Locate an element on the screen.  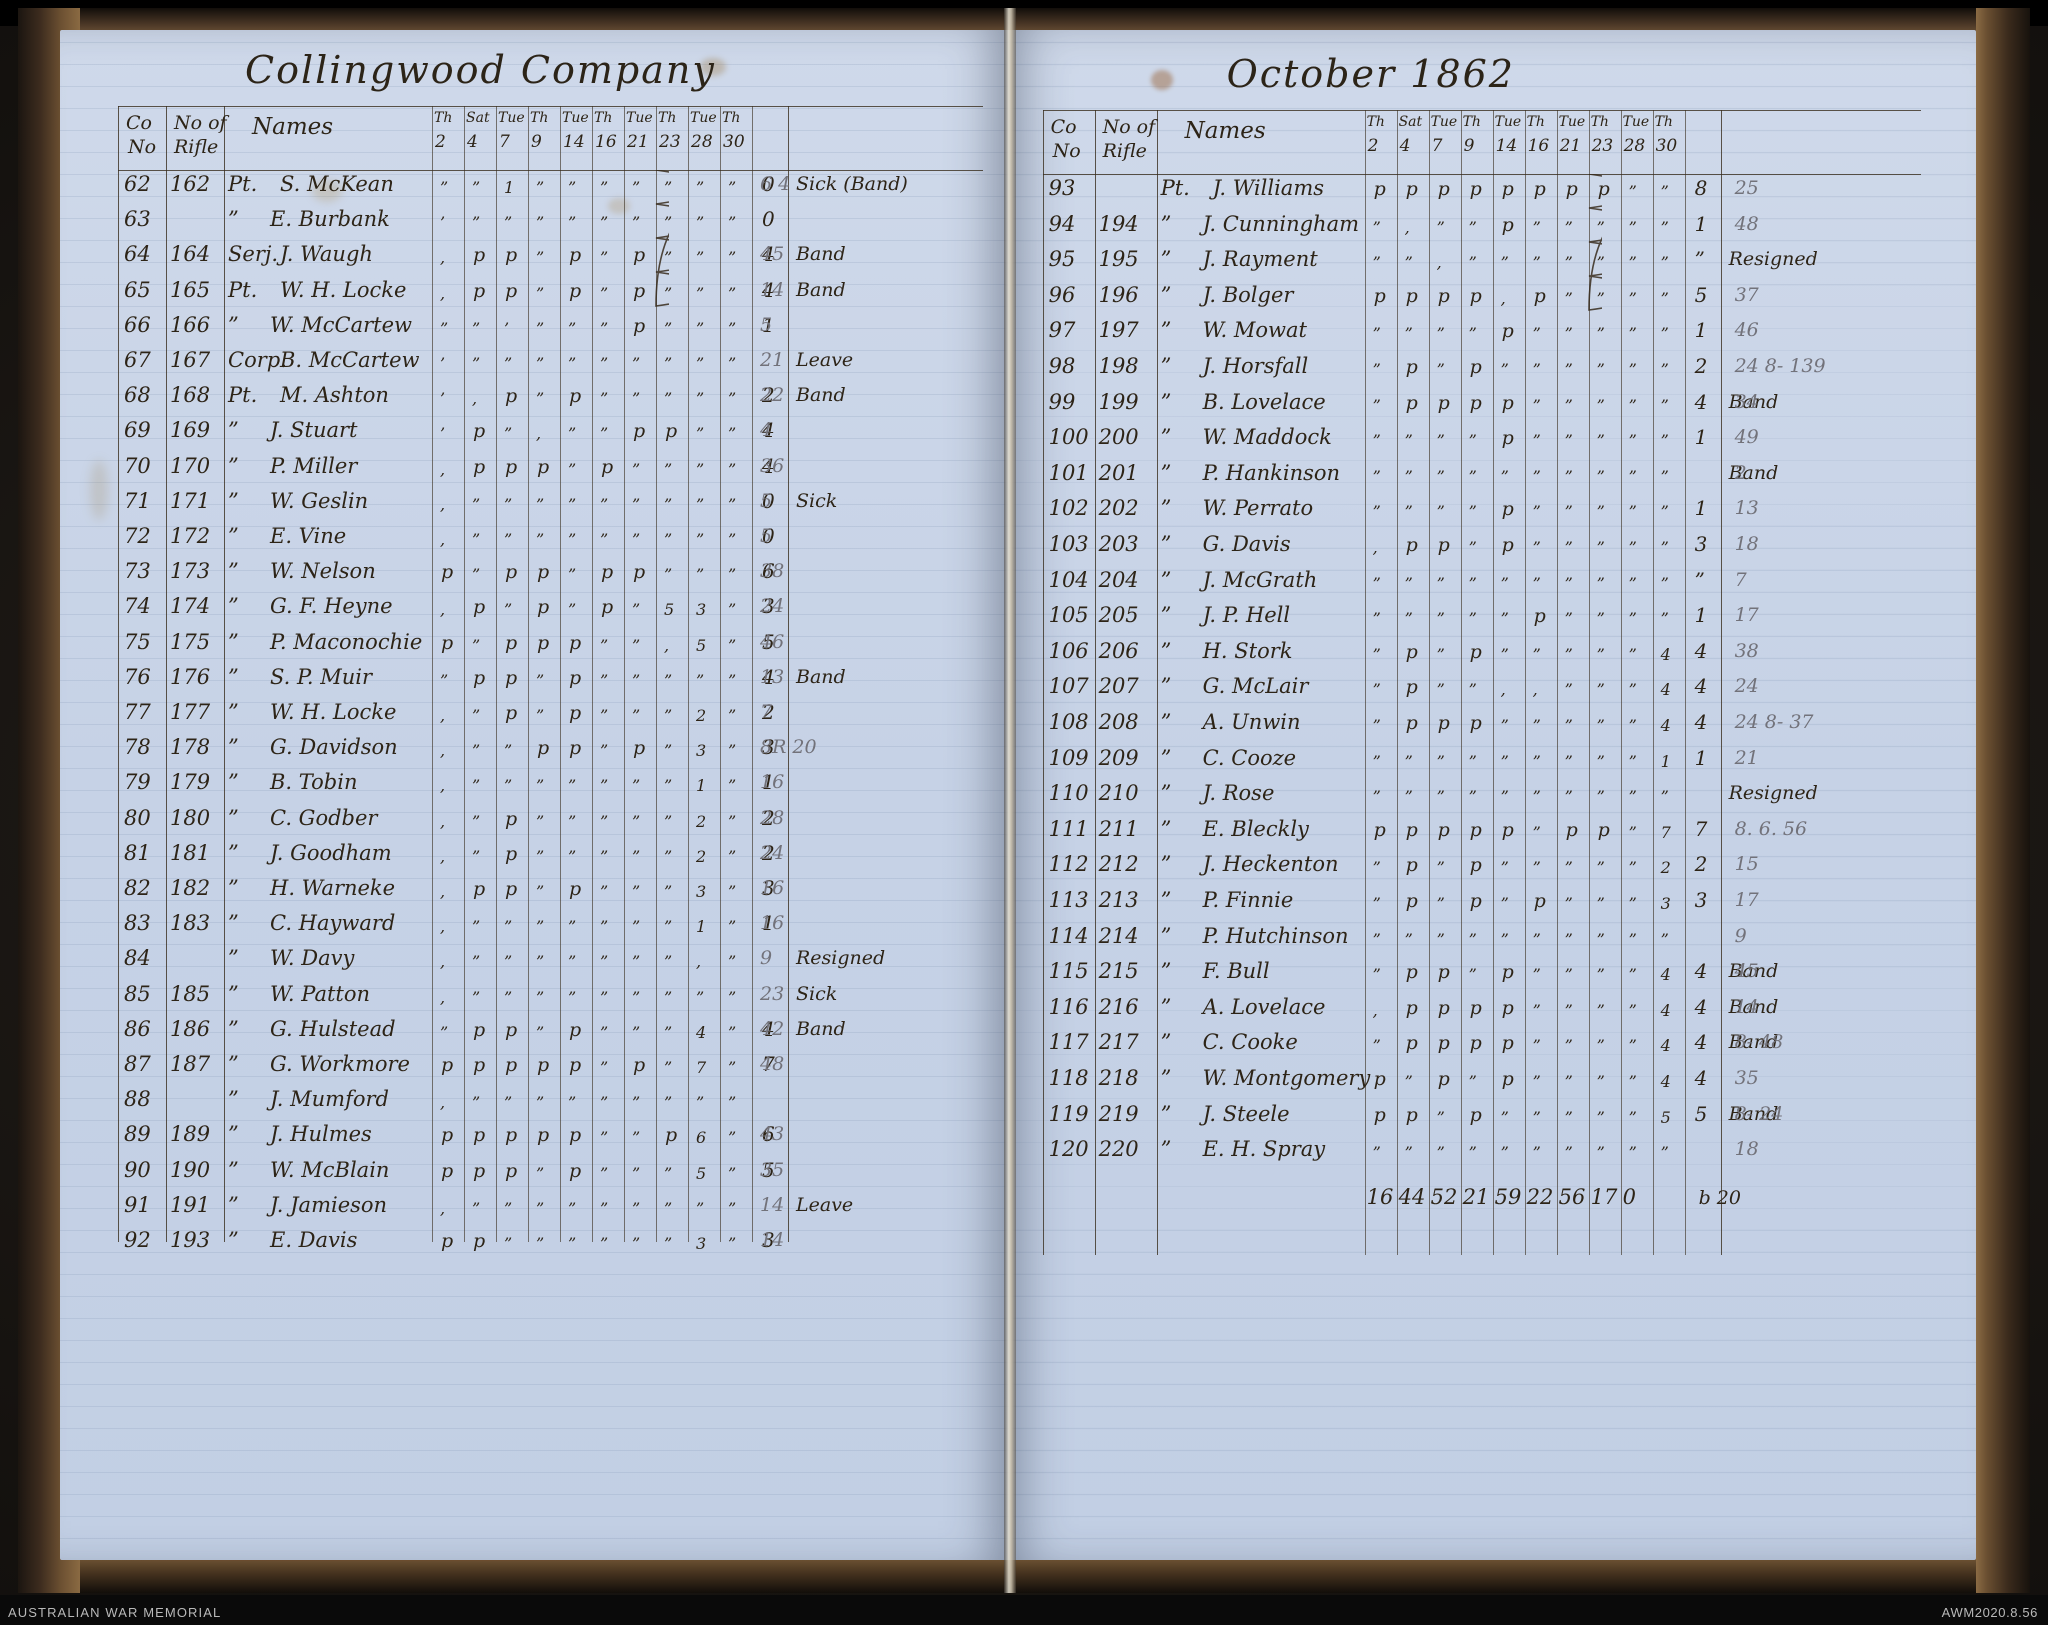
row-name: J. Jamieson is located at coordinates (329, 1204).